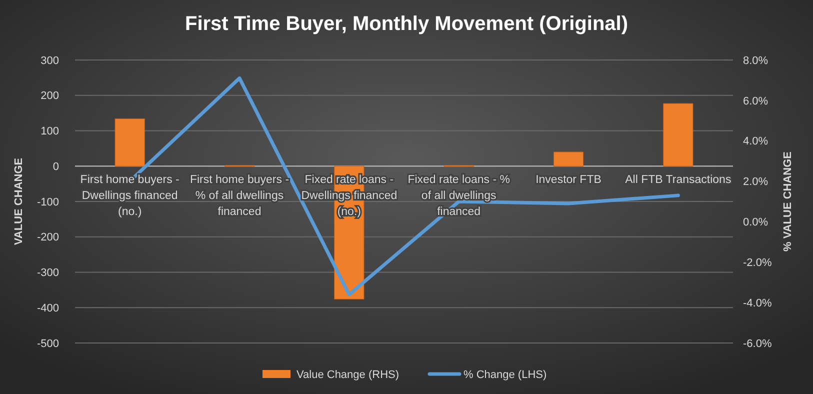  Describe the element at coordinates (47, 273) in the screenshot. I see `y-tick-label: -300` at that location.